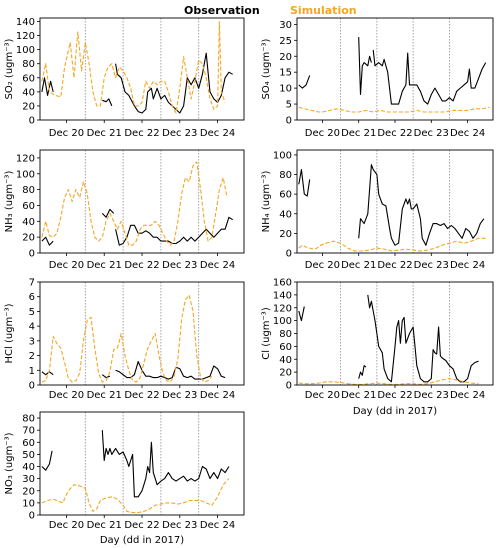 This screenshot has width=500, height=548. I want to click on y-axis-label: HCl (ugm⁻³), so click(9, 333).